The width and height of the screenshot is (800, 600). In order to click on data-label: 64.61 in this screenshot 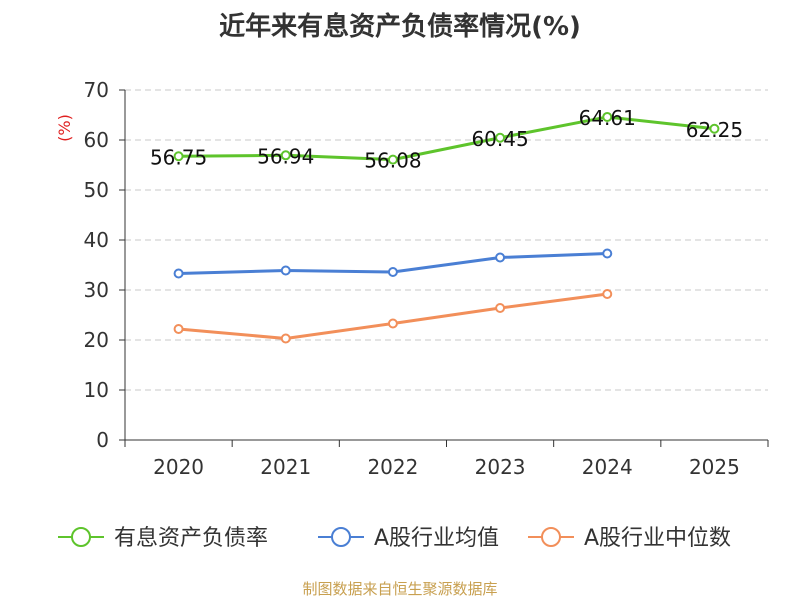, I will do `click(607, 118)`.